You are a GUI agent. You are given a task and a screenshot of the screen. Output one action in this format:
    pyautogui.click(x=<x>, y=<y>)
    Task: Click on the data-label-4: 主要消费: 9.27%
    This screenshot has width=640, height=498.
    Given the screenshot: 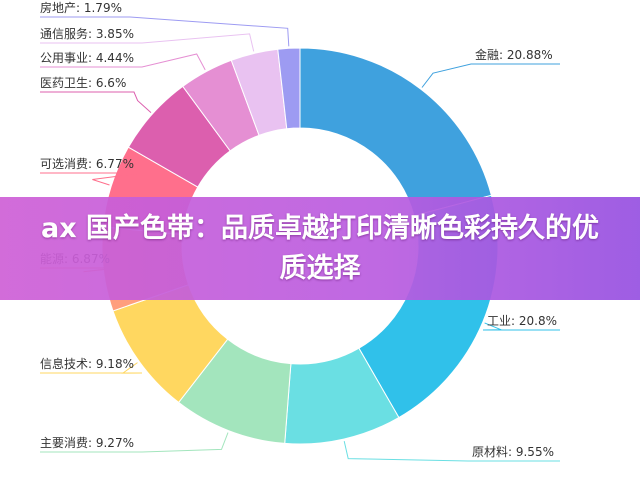 What is the action you would take?
    pyautogui.click(x=87, y=443)
    